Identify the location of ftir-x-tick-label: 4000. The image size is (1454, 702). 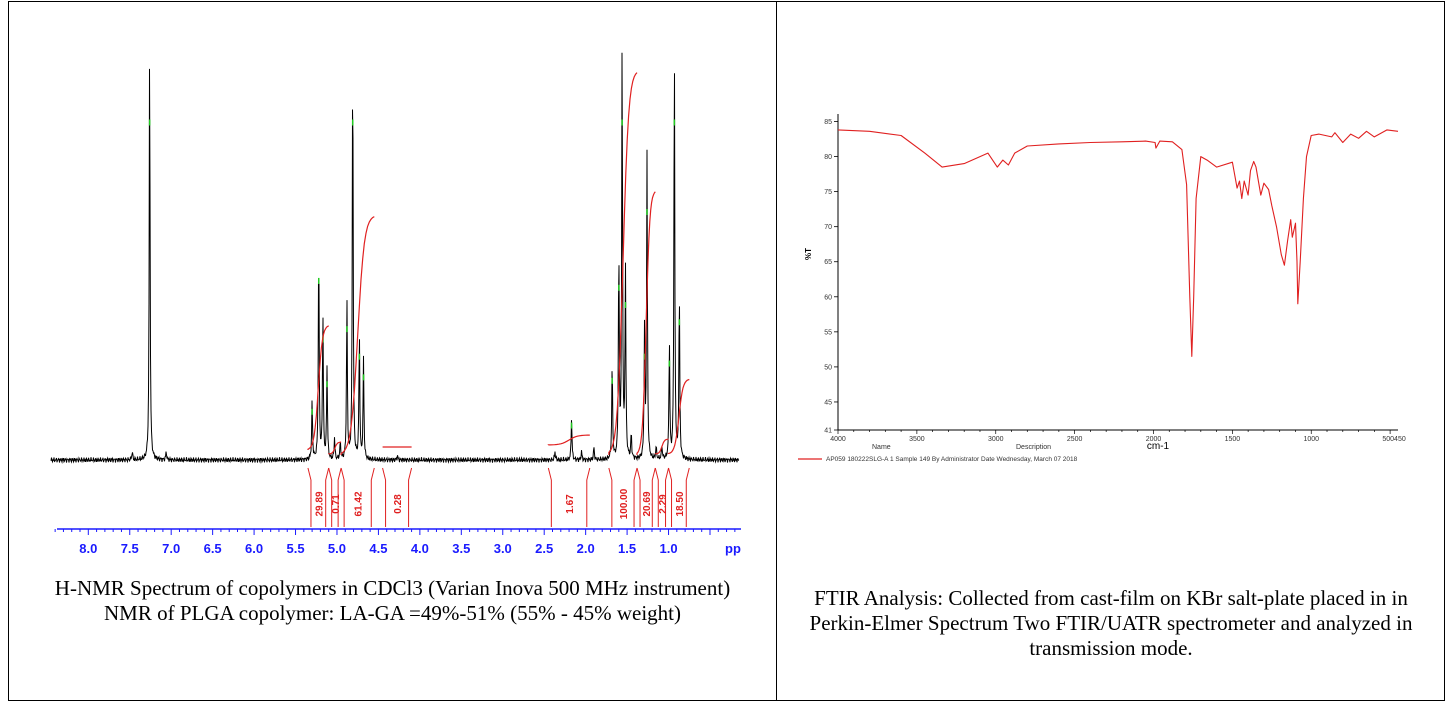
(838, 439).